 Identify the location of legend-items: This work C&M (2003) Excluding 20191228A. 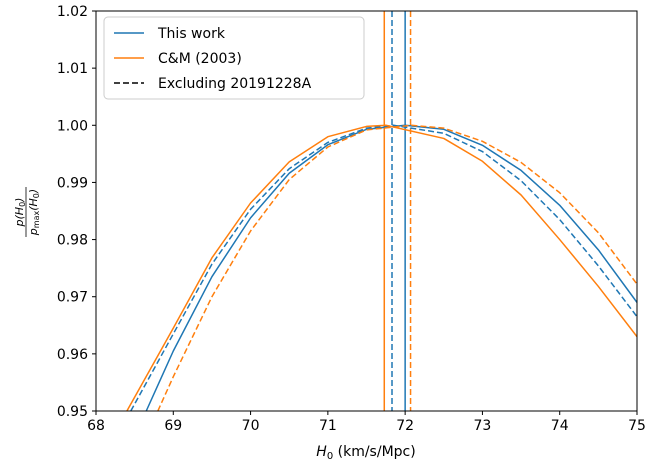
(213, 59).